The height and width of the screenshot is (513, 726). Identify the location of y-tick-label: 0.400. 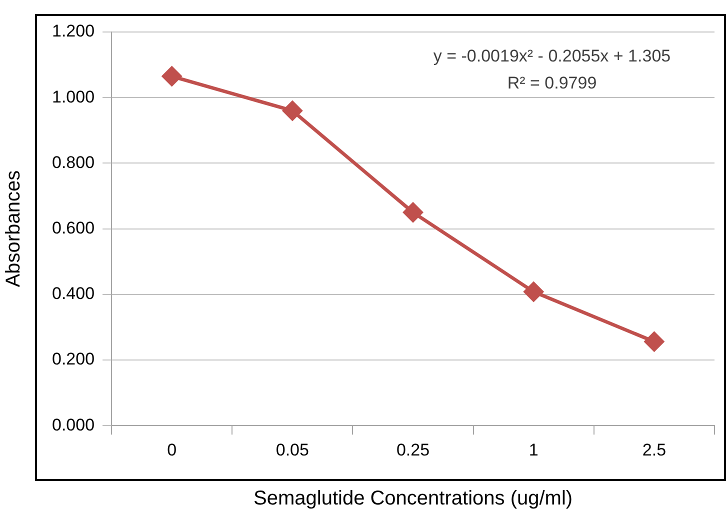
(73, 294).